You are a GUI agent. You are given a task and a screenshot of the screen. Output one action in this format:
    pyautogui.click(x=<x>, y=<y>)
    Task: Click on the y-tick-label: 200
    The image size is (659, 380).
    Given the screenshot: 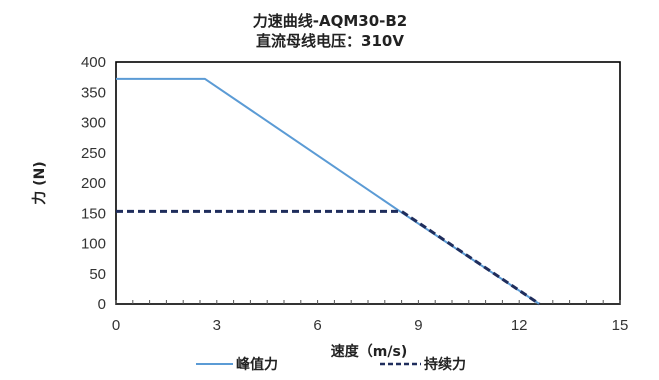 What is the action you would take?
    pyautogui.click(x=93, y=183)
    